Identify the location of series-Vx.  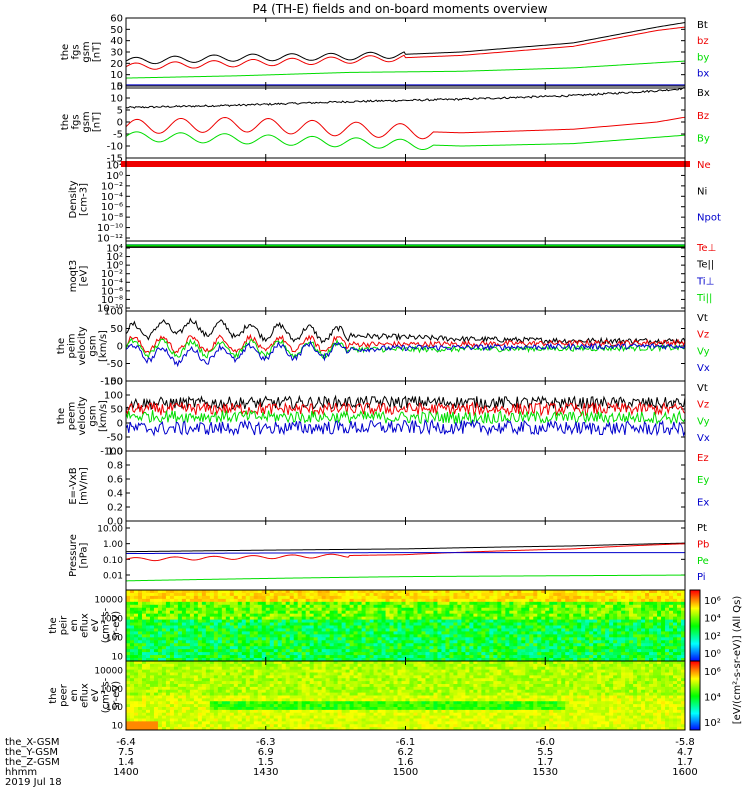
(405, 428).